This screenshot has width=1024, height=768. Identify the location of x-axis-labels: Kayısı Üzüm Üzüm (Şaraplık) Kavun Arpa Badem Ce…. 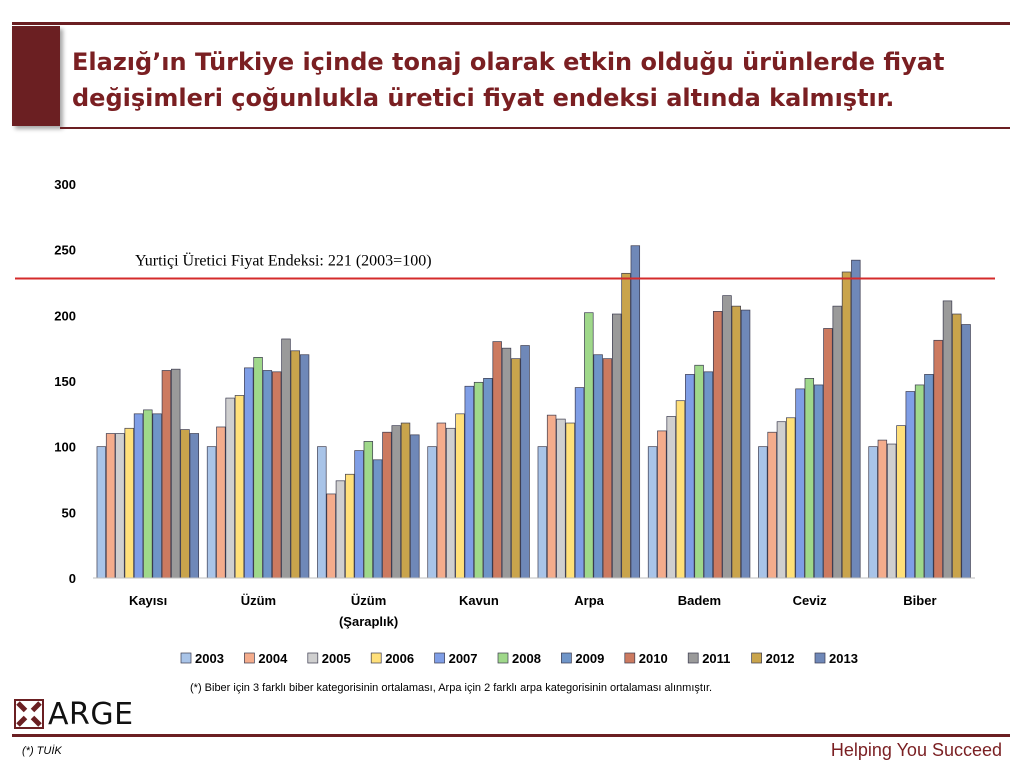
(533, 611).